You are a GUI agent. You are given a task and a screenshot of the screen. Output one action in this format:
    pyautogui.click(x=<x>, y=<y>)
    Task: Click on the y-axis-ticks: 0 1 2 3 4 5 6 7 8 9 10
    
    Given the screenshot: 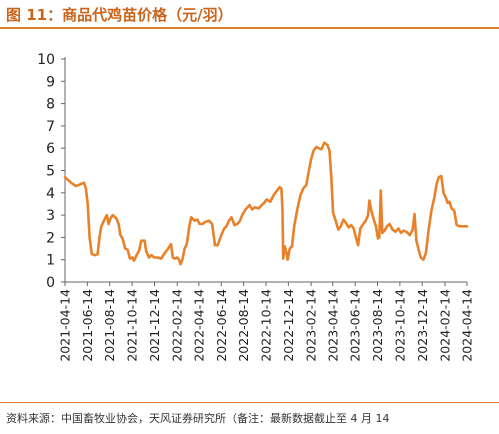 What is the action you would take?
    pyautogui.click(x=51, y=171)
    